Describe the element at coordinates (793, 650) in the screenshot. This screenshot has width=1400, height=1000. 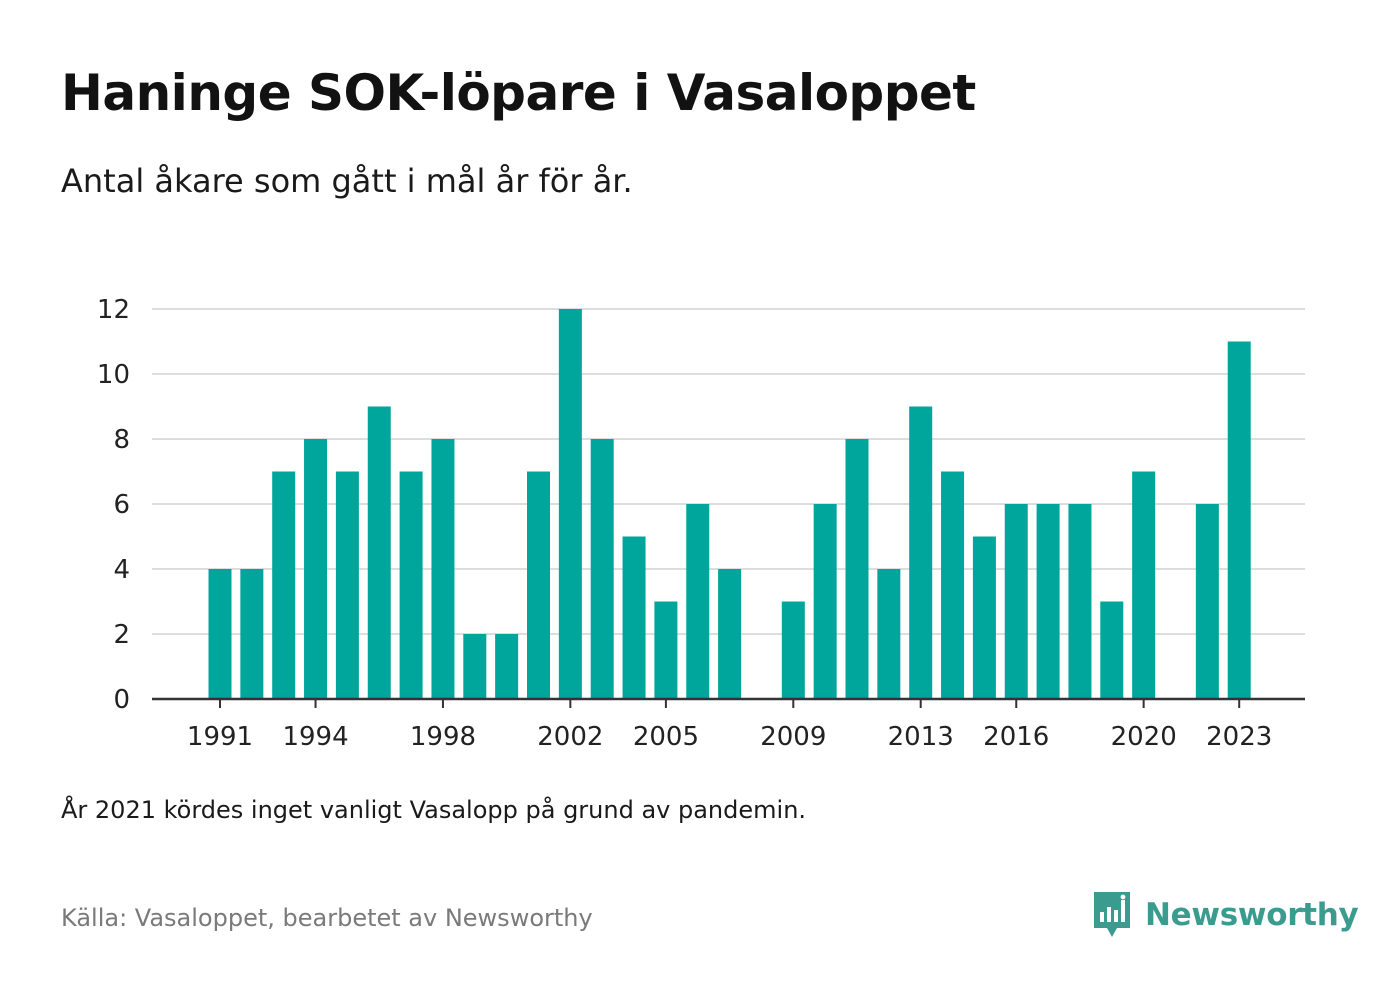
I see `bar-2009` at that location.